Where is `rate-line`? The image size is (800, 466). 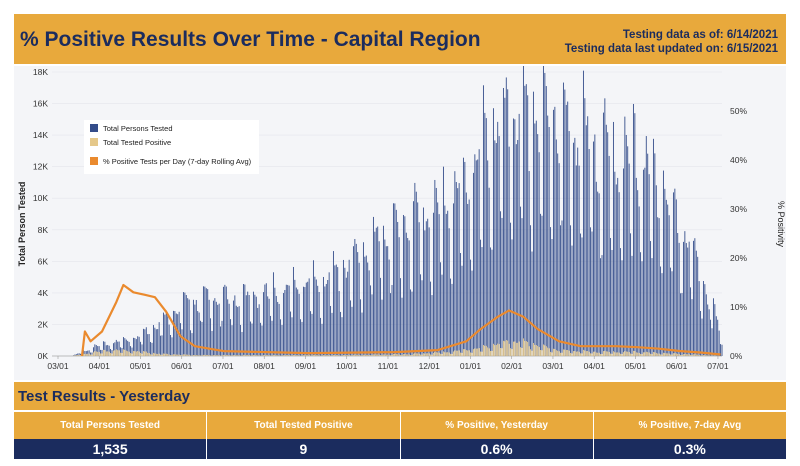
rate-line is located at coordinates (400, 320).